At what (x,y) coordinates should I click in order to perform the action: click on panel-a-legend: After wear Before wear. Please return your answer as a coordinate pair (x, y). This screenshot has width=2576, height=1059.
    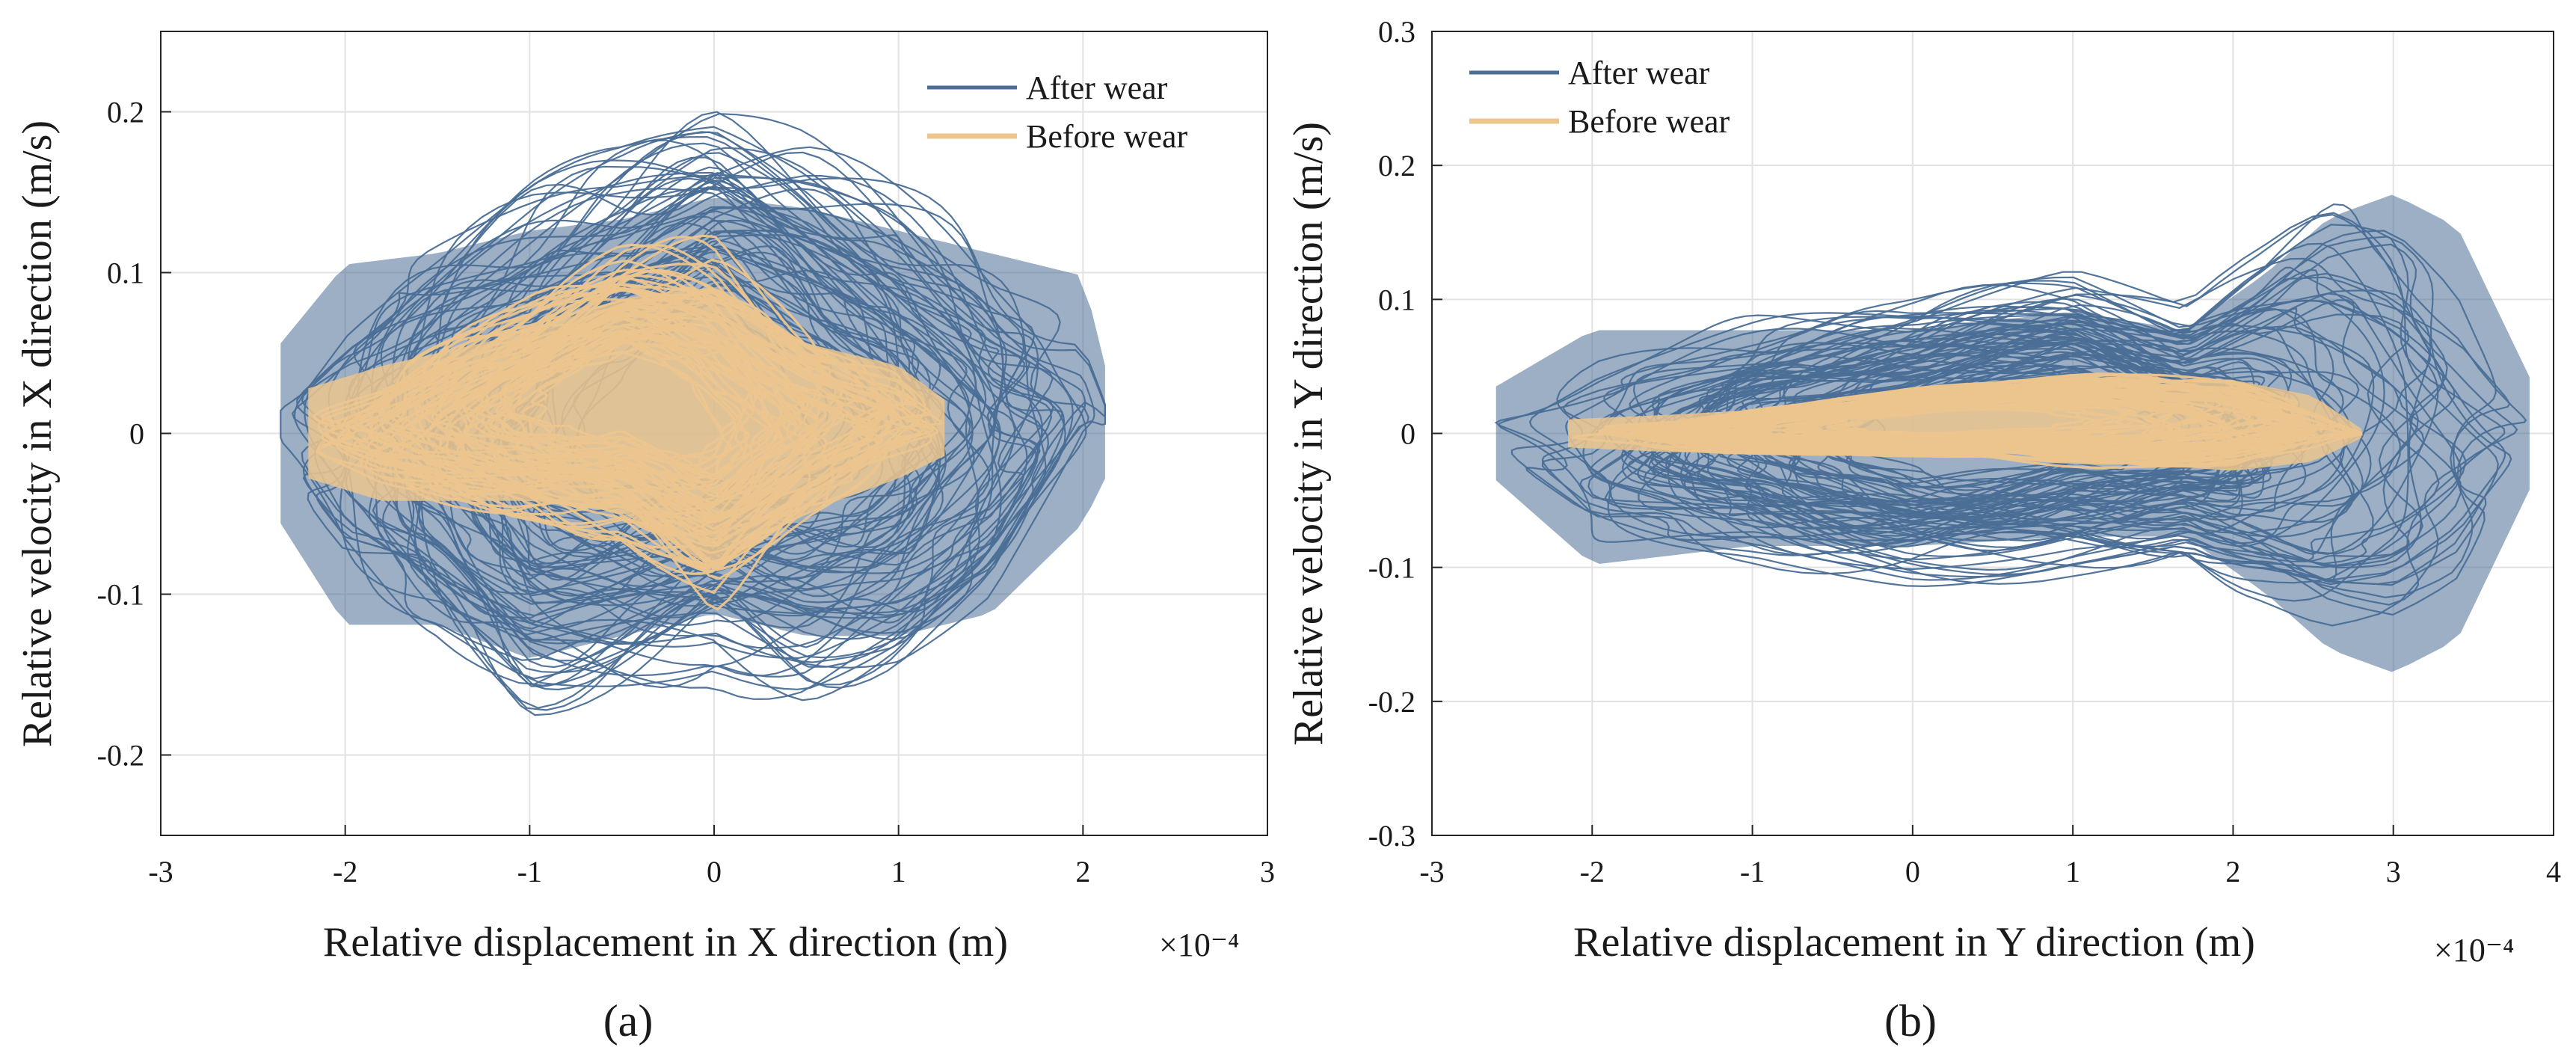
    Looking at the image, I should click on (1057, 112).